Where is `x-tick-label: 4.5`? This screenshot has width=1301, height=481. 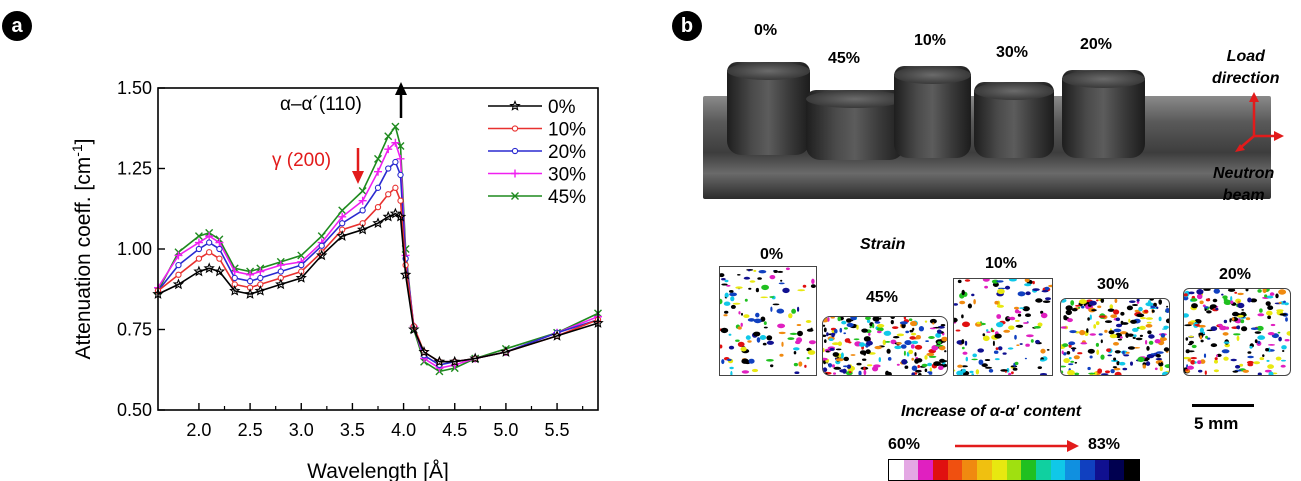 x-tick-label: 4.5 is located at coordinates (454, 430).